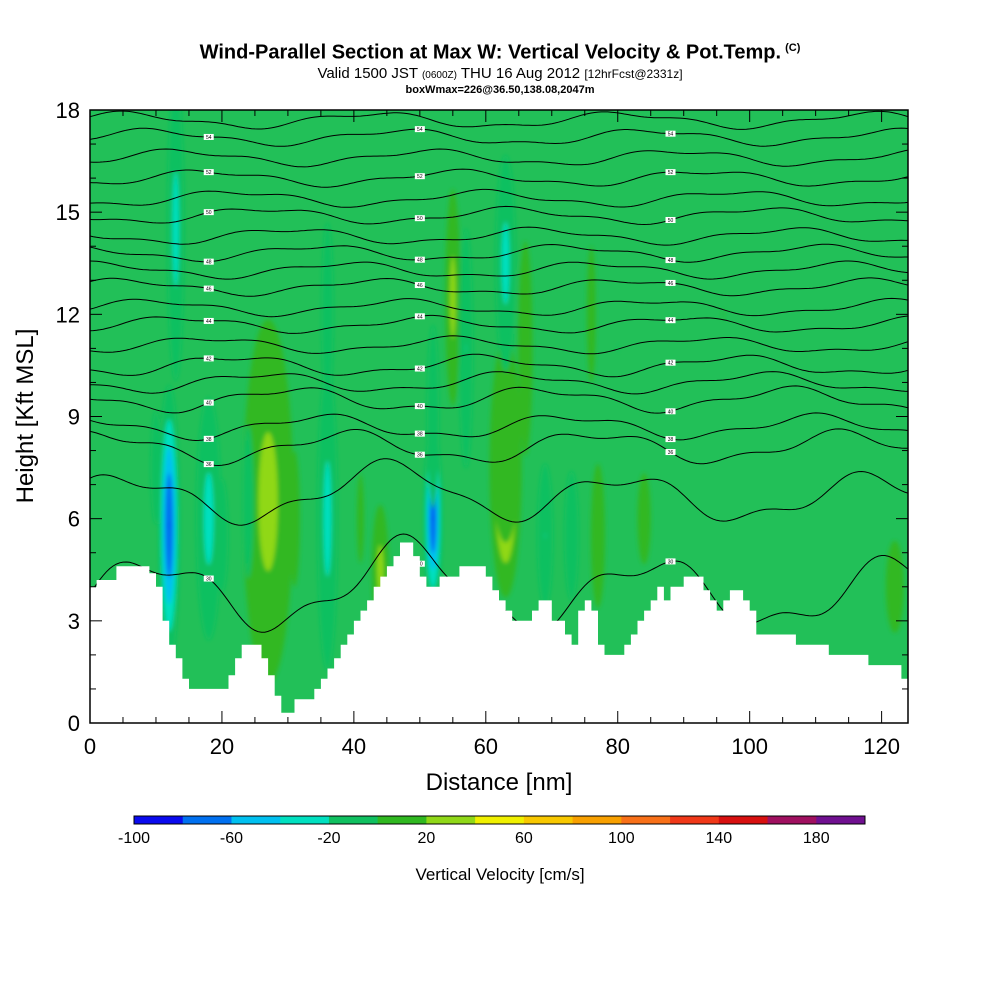  Describe the element at coordinates (420, 219) in the screenshot. I see `contour-label: 50` at that location.